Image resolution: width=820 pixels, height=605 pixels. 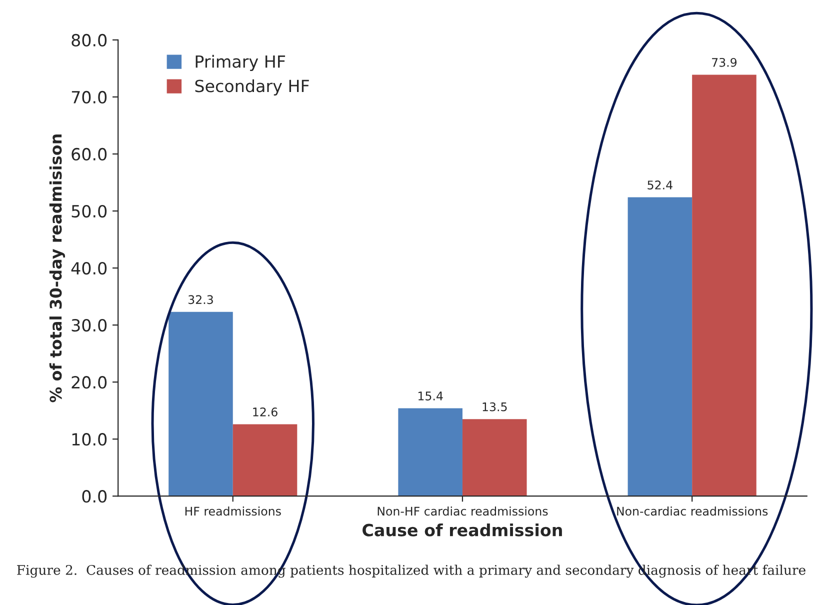 What do you see at coordinates (241, 63) in the screenshot?
I see `legend-label: Primary HF` at bounding box center [241, 63].